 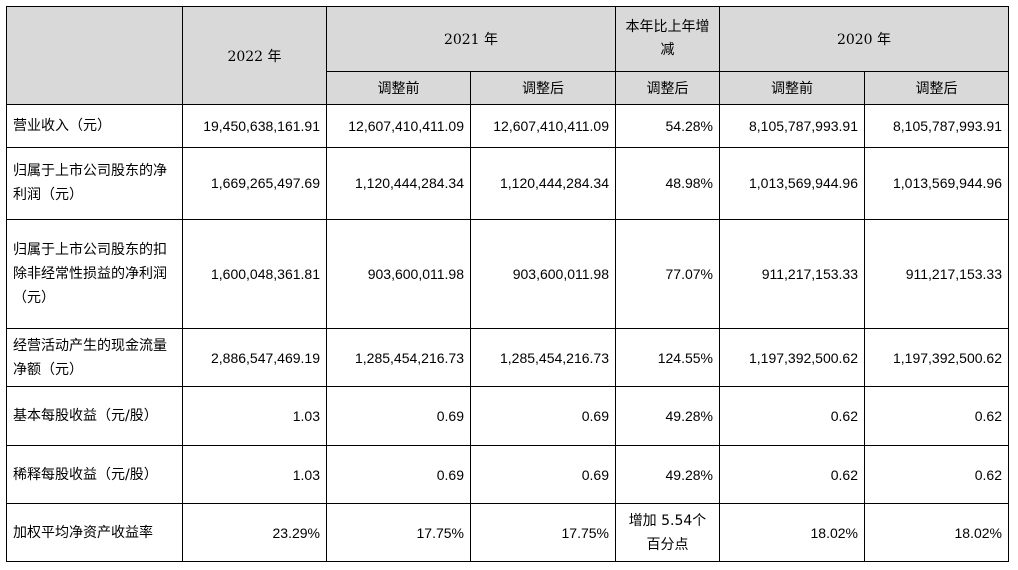 I want to click on value-2021-before: 17.75%, so click(x=398, y=532).